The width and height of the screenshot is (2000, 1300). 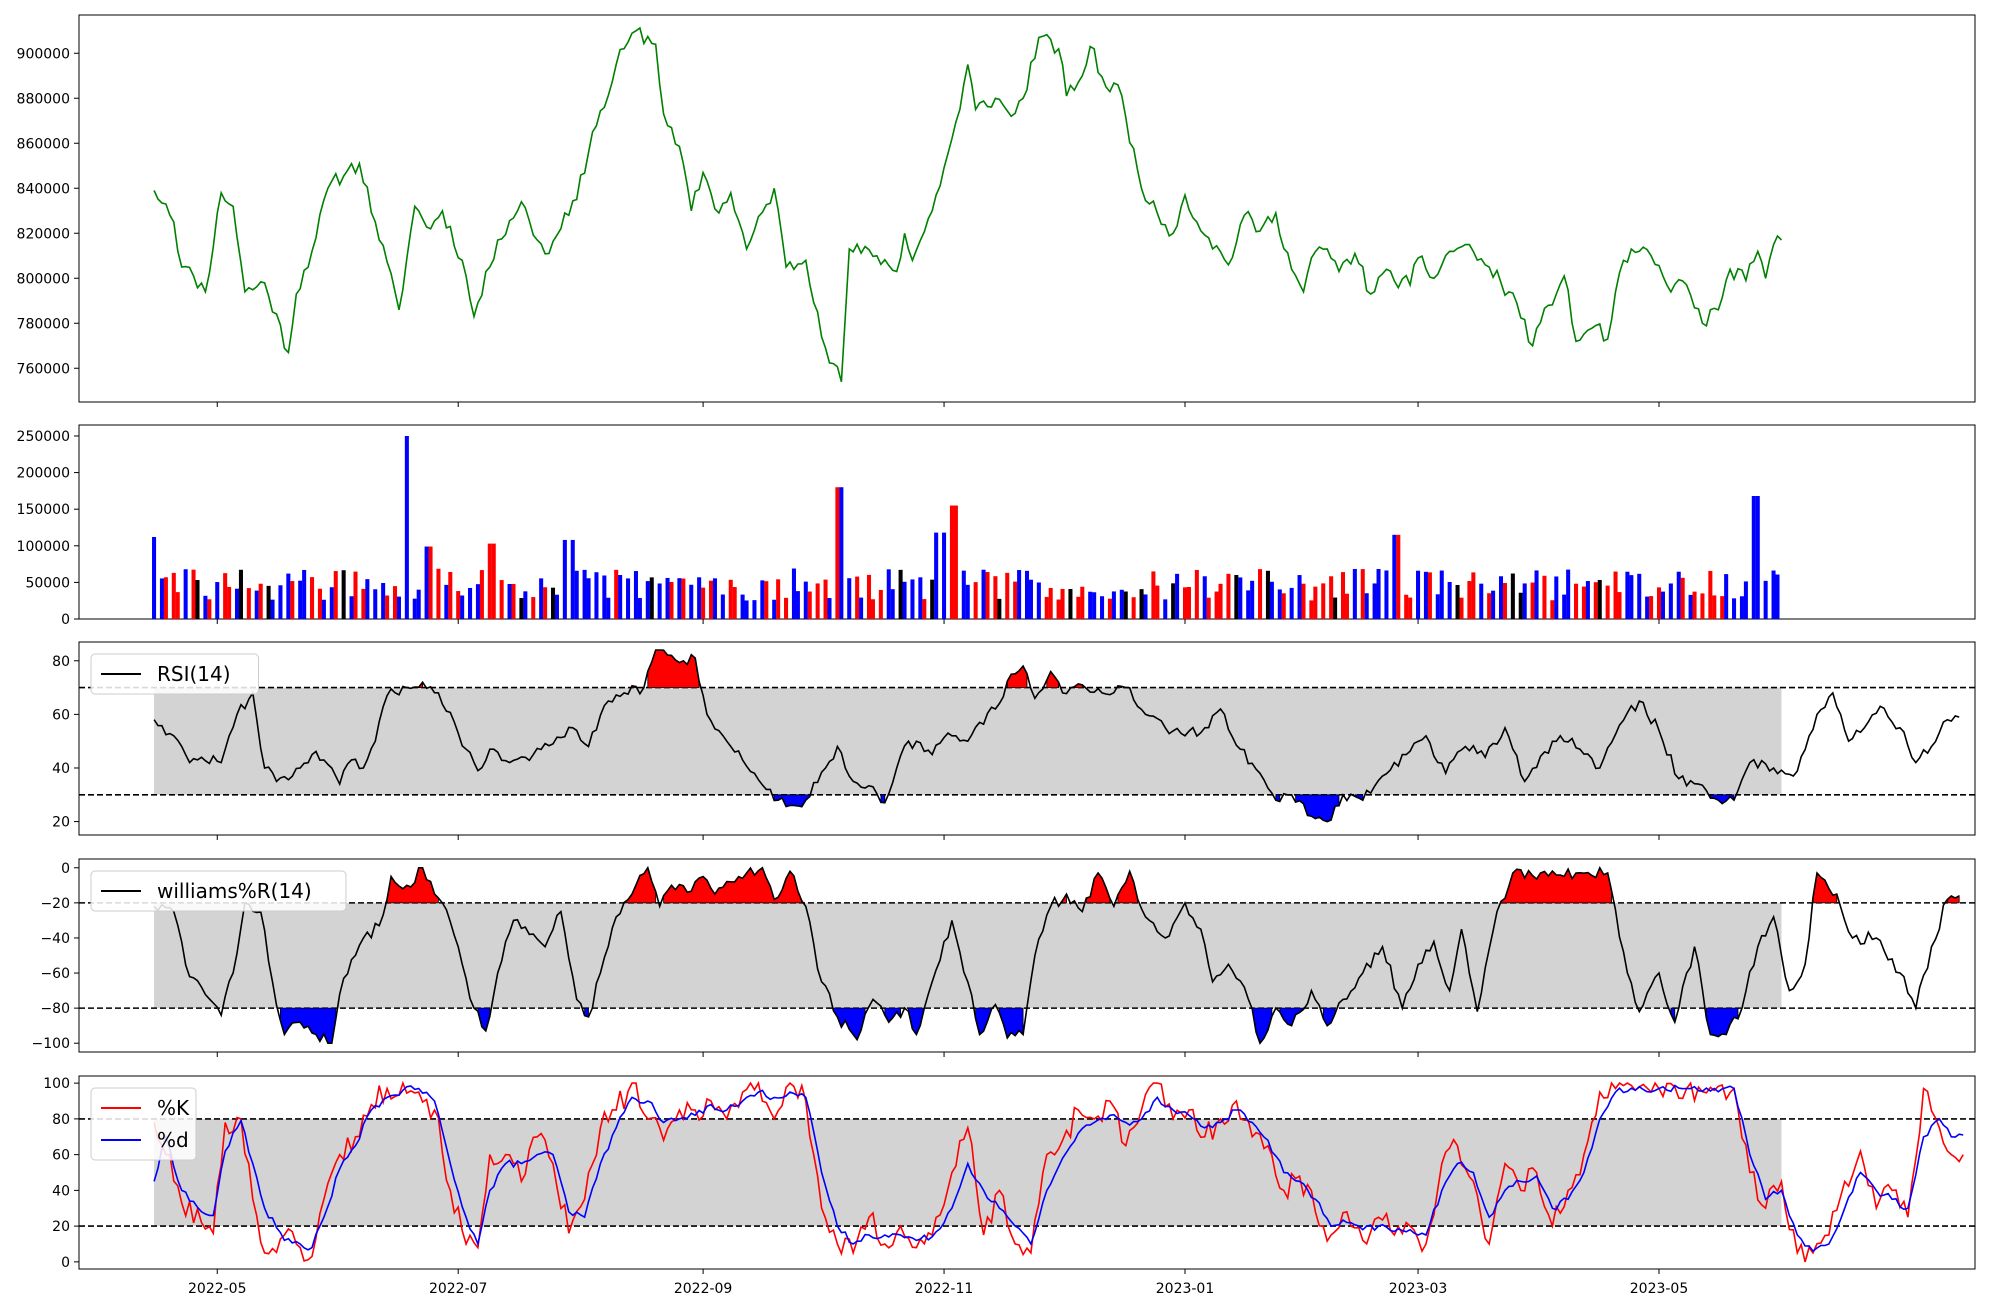 I want to click on stoch-ytick-label: 80, so click(x=61, y=1120).